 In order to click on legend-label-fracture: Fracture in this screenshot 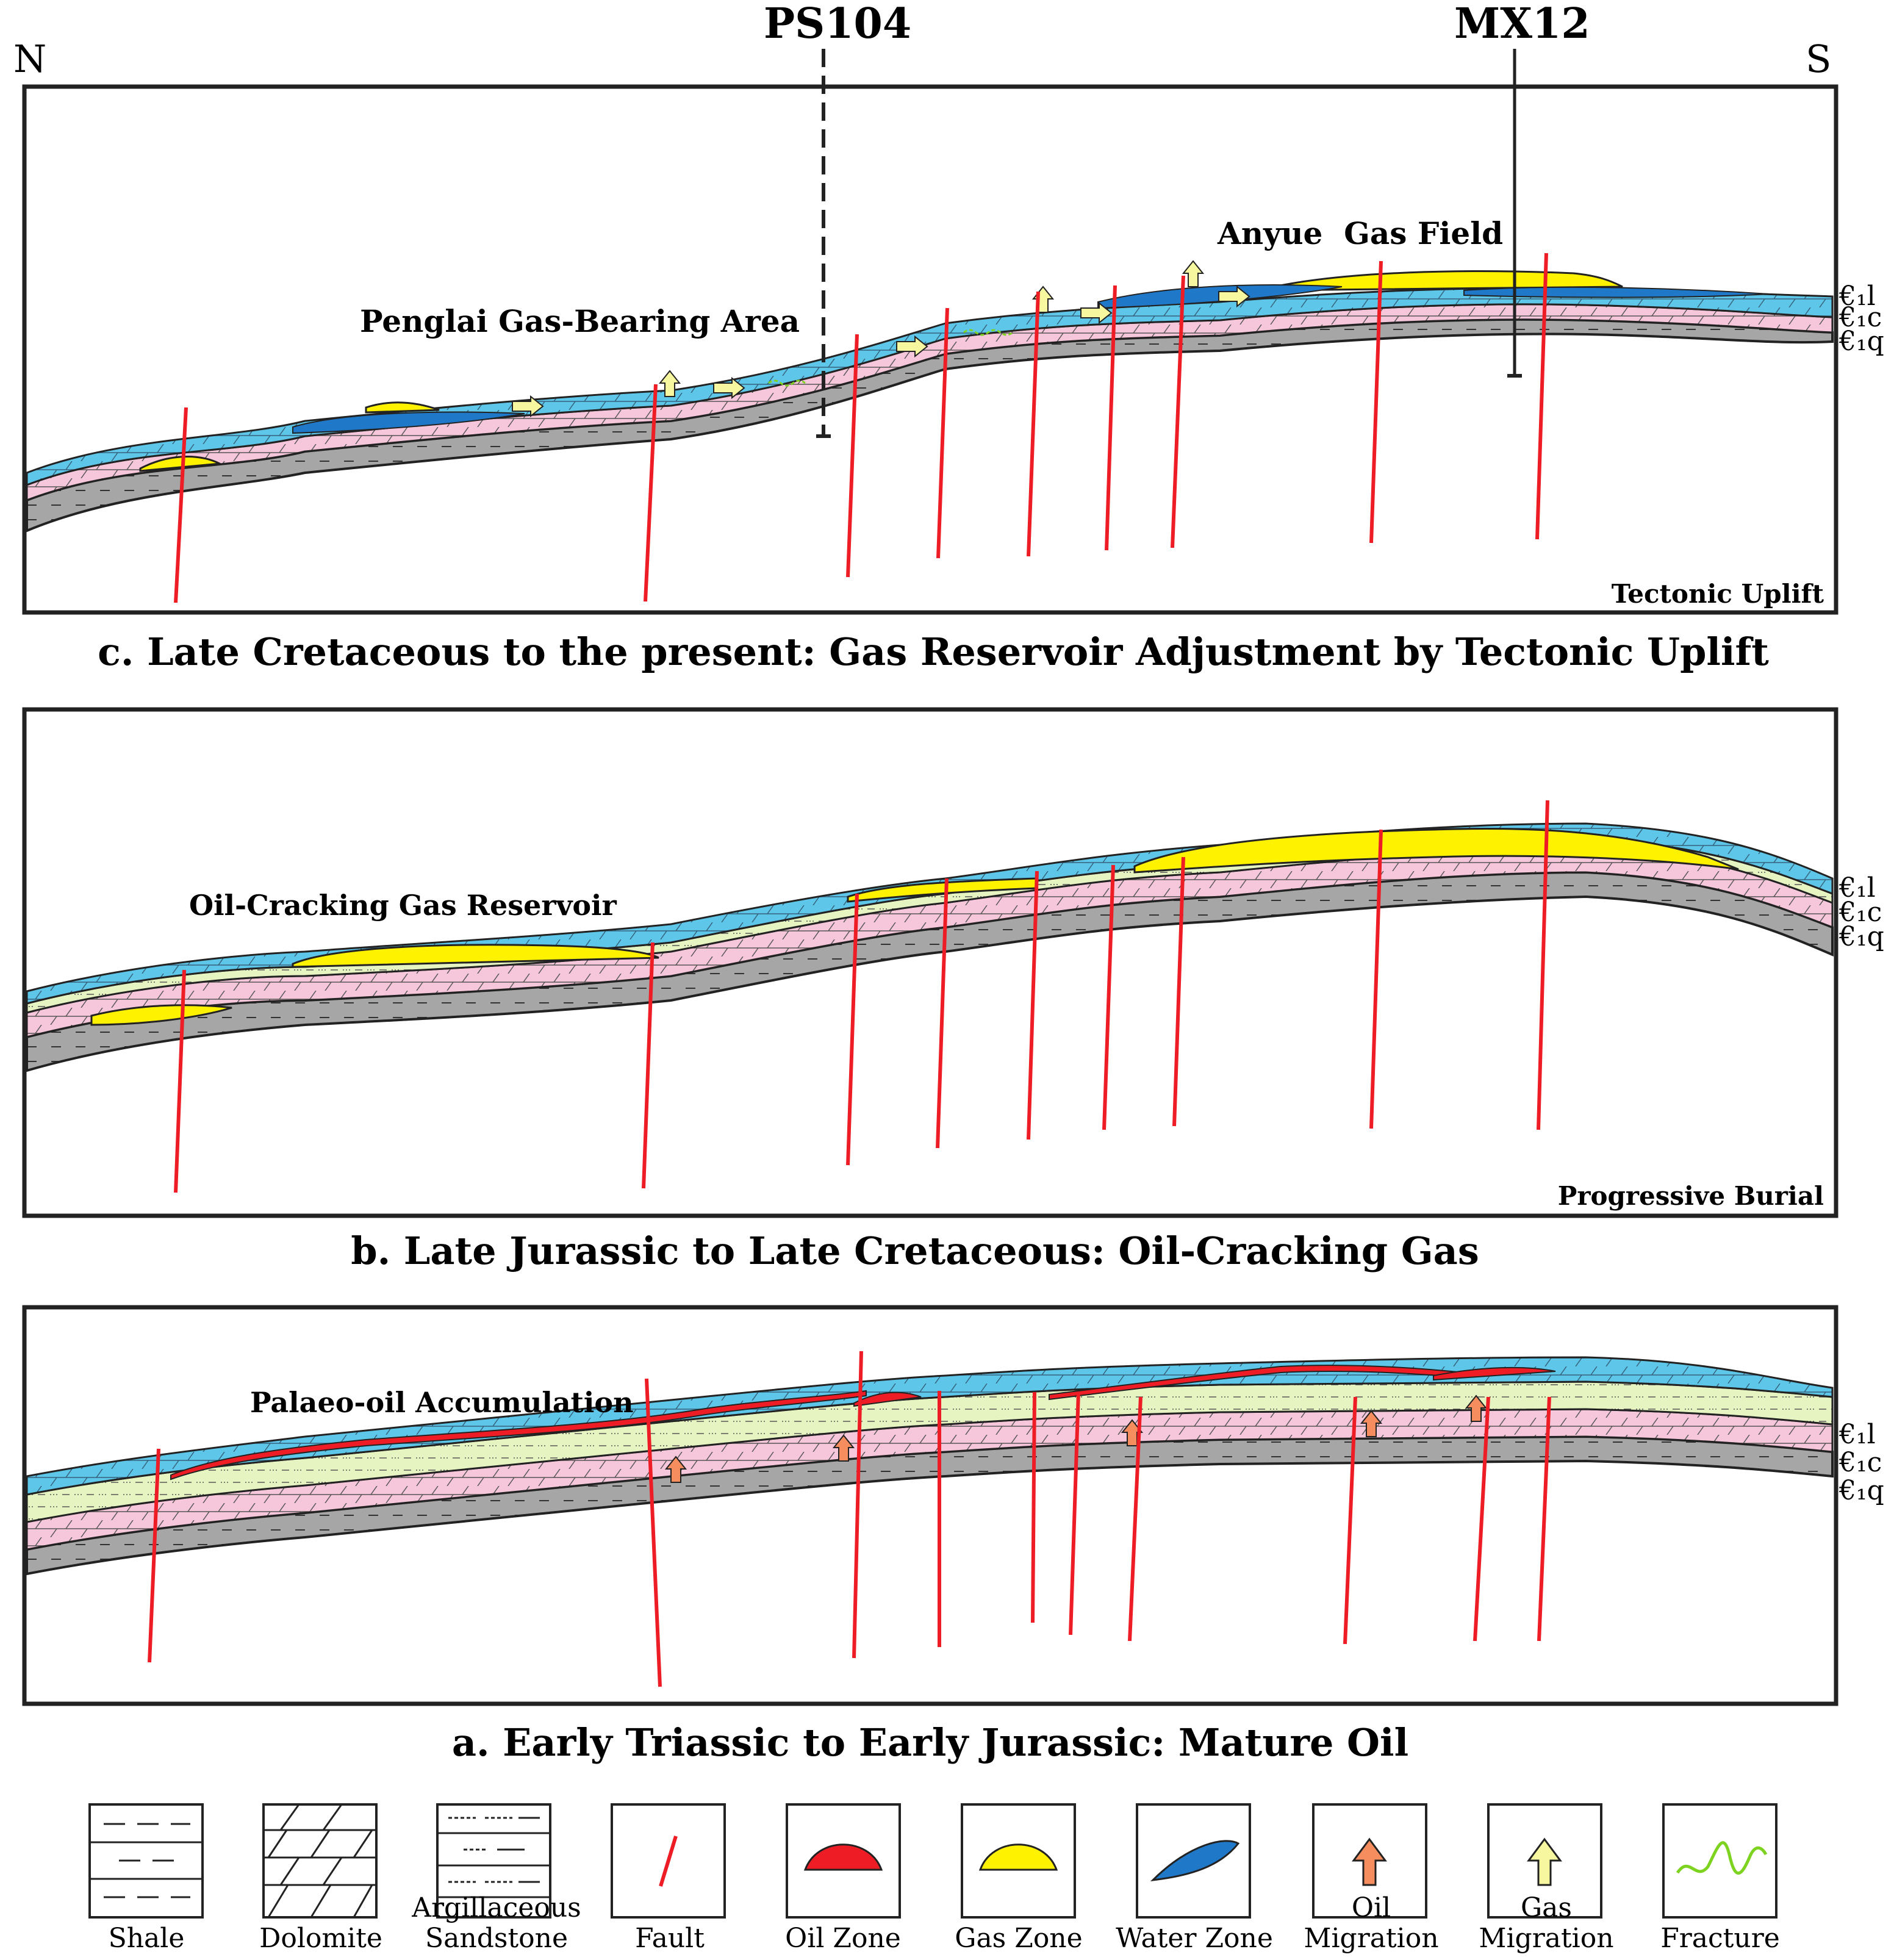, I will do `click(1720, 1938)`.